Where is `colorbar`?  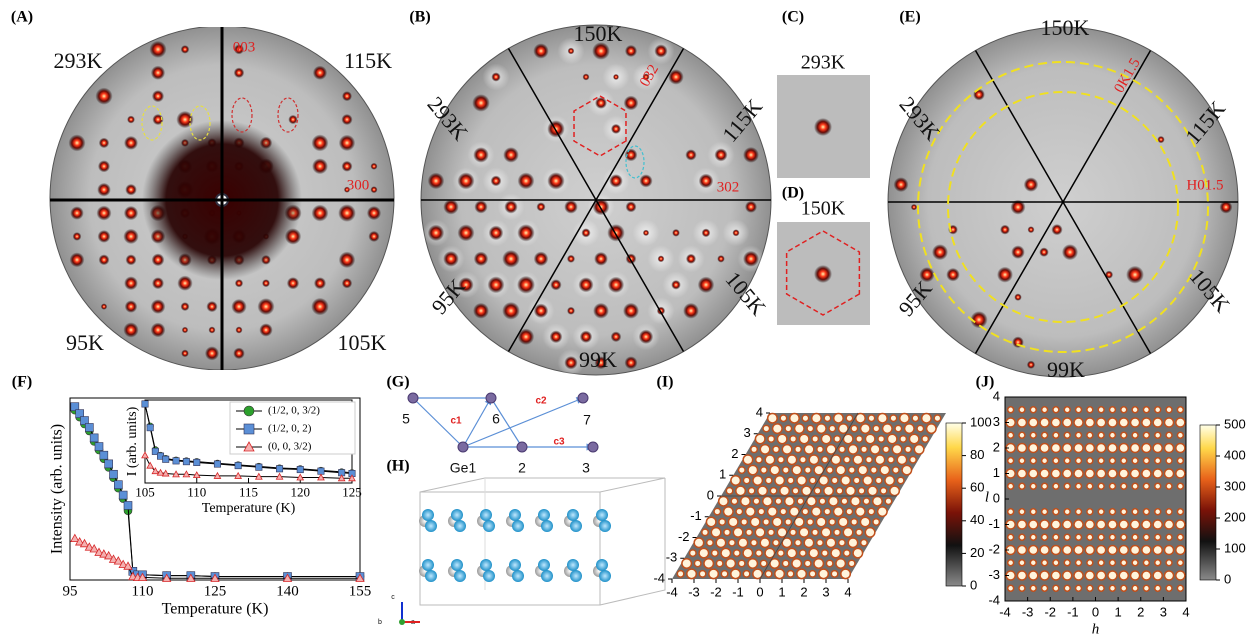
colorbar is located at coordinates (1208, 502).